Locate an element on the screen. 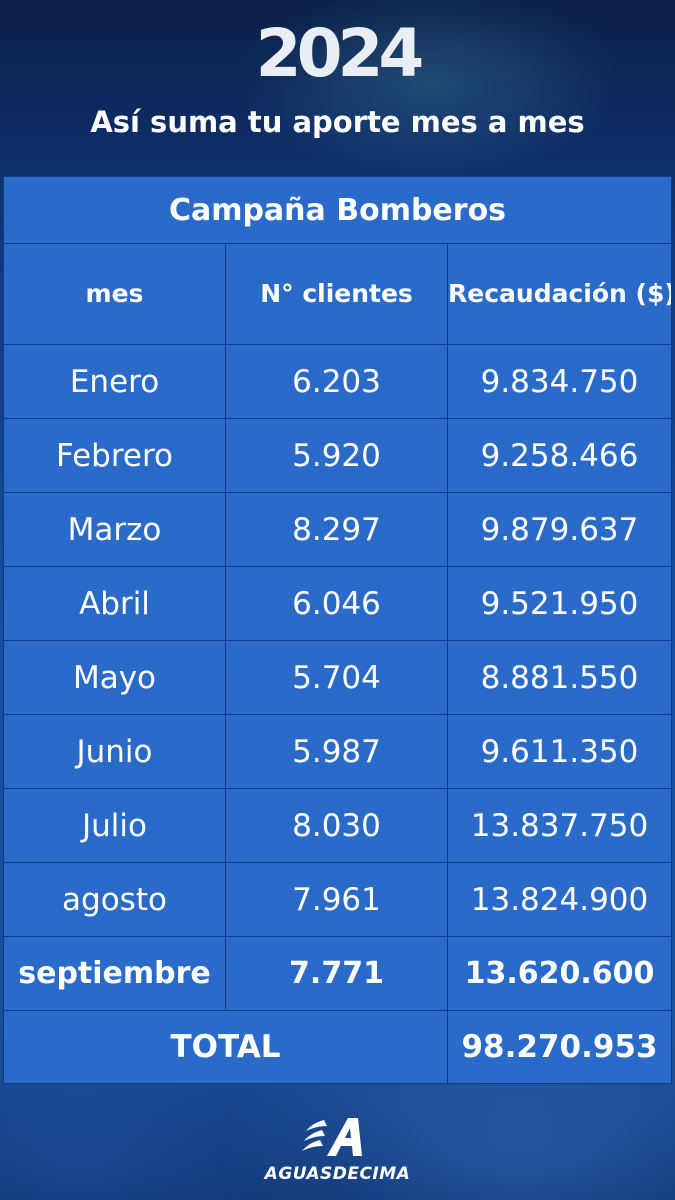  cell-mes: Mayo is located at coordinates (114, 677).